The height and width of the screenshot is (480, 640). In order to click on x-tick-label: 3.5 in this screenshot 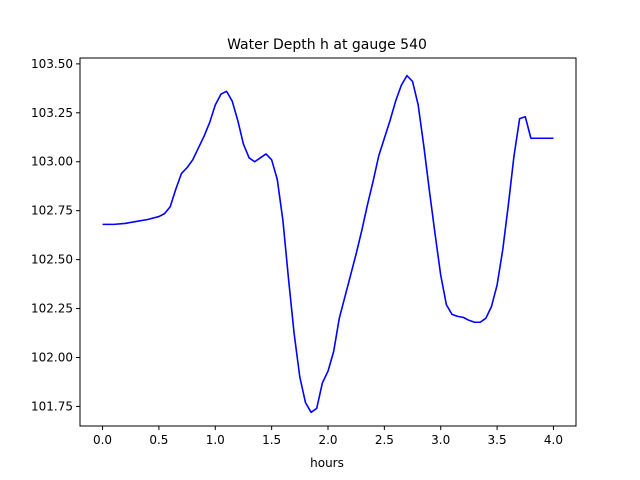, I will do `click(497, 440)`.